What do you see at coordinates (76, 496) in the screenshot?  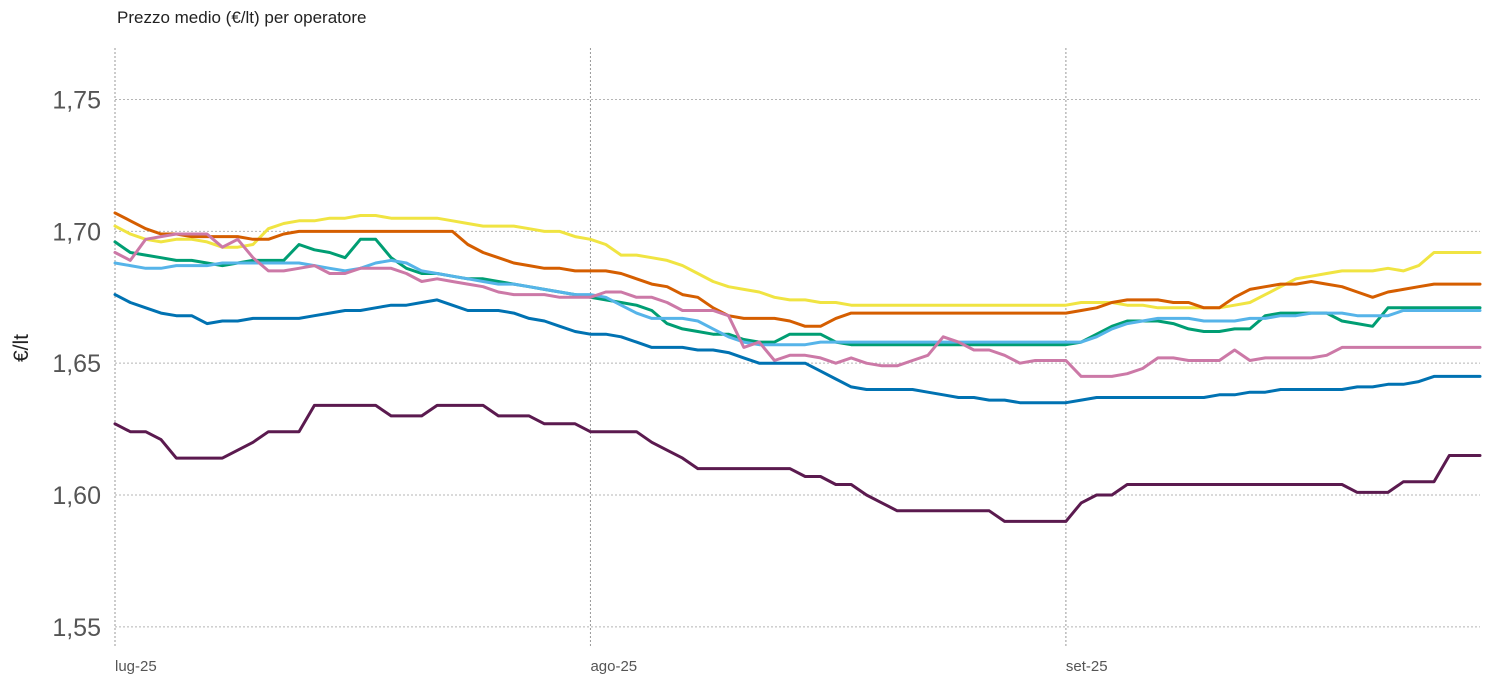 I see `y-tick-label: 1,60` at bounding box center [76, 496].